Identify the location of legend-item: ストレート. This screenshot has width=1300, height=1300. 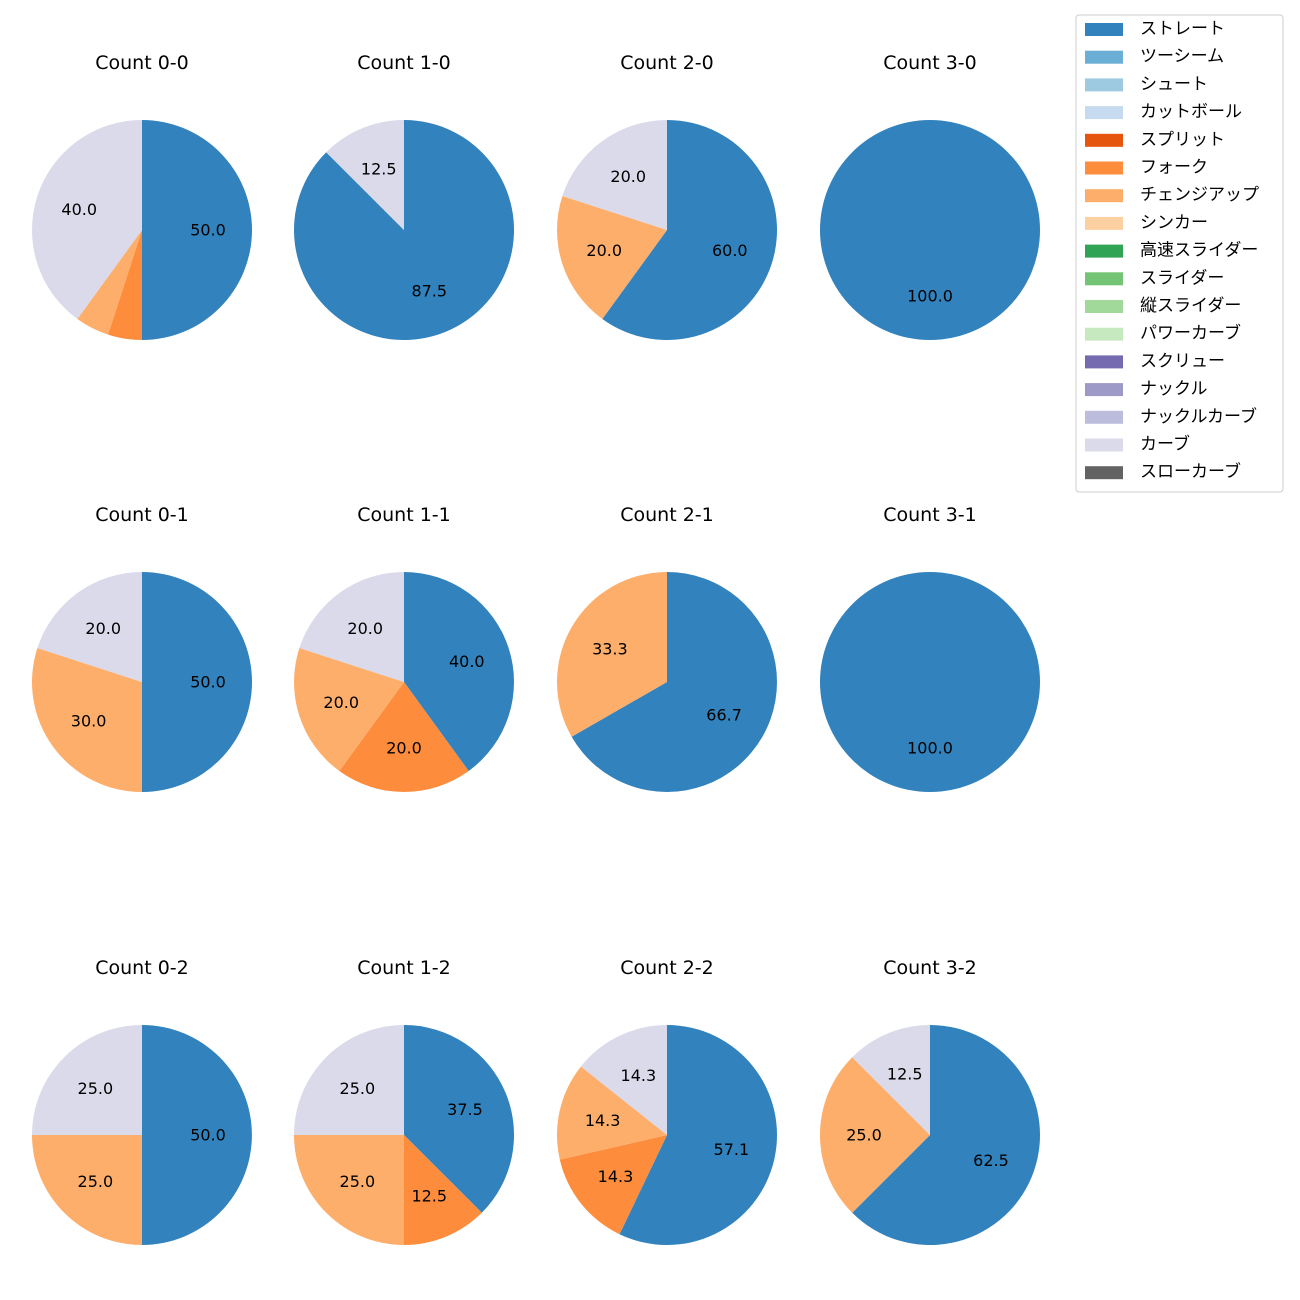
(1155, 29).